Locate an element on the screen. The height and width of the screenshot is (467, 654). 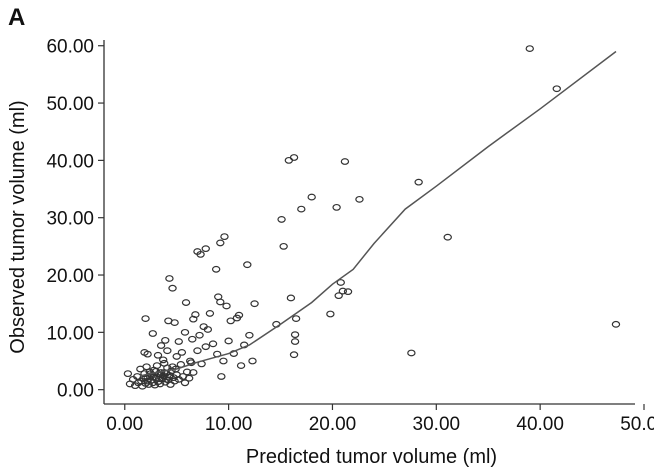
x-tick-label: 0.00 is located at coordinates (124, 424).